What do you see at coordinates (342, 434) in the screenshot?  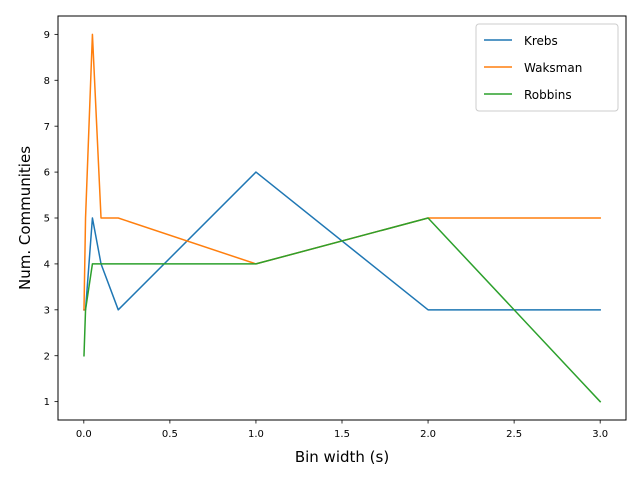 I see `x-tick-label: 1.5` at bounding box center [342, 434].